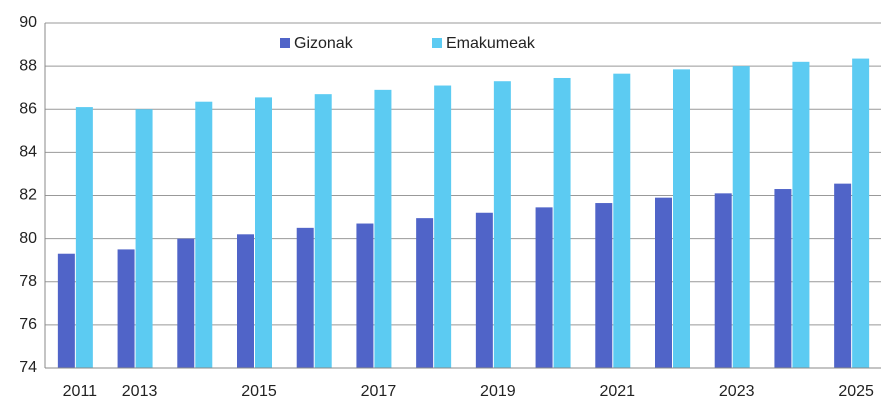 The image size is (882, 403). What do you see at coordinates (498, 391) in the screenshot?
I see `x-tick-label: 2019` at bounding box center [498, 391].